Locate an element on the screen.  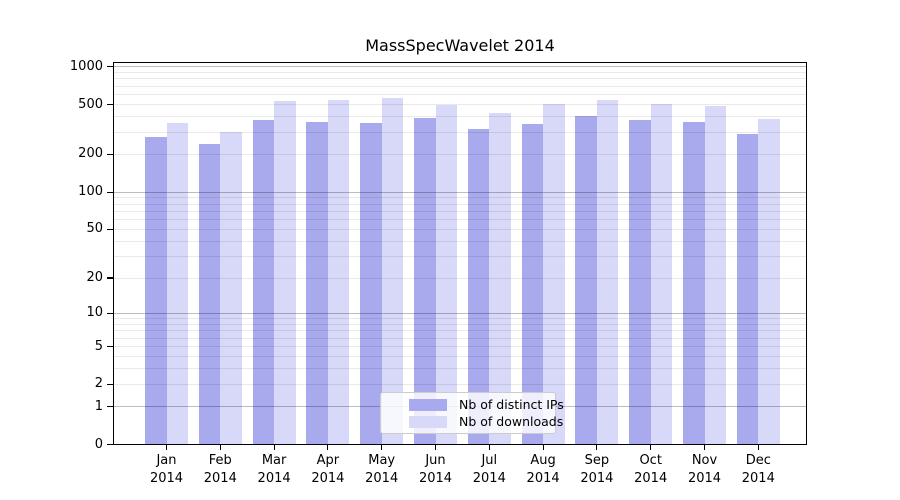
x-tick-month: Dec is located at coordinates (758, 460).